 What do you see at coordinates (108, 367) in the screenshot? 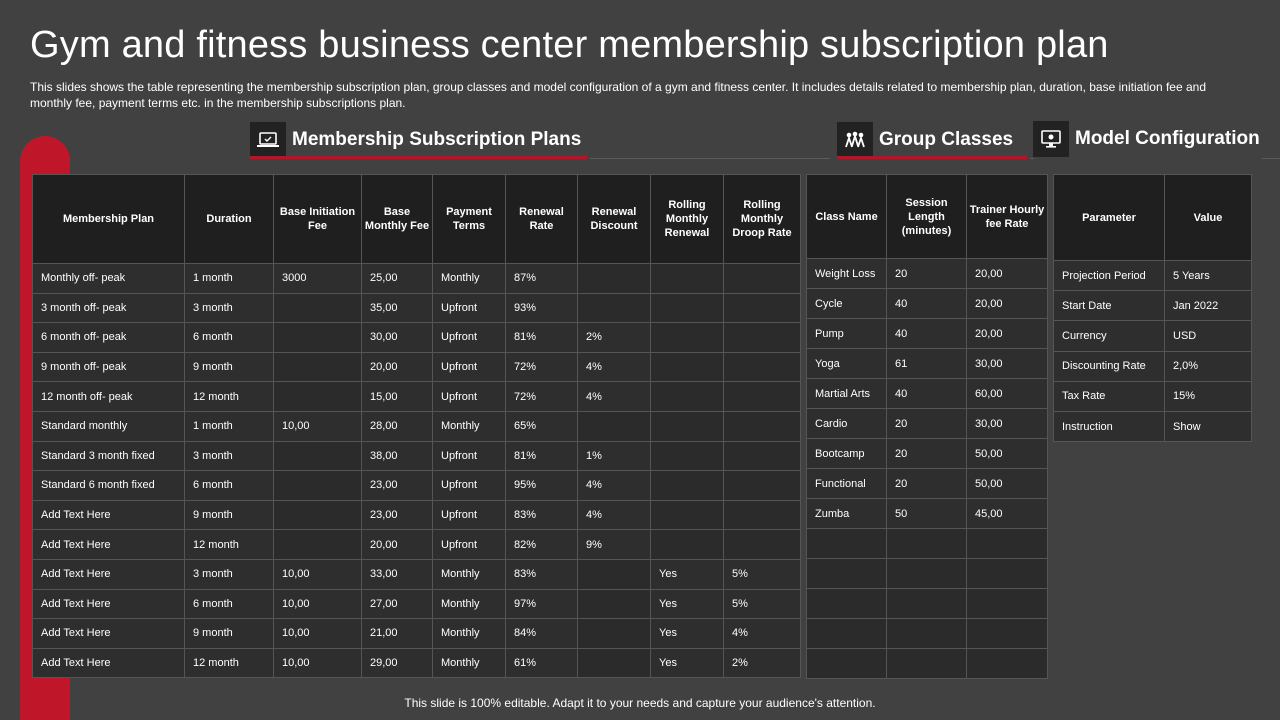
I see `table-cell: 9 month off- peak` at bounding box center [108, 367].